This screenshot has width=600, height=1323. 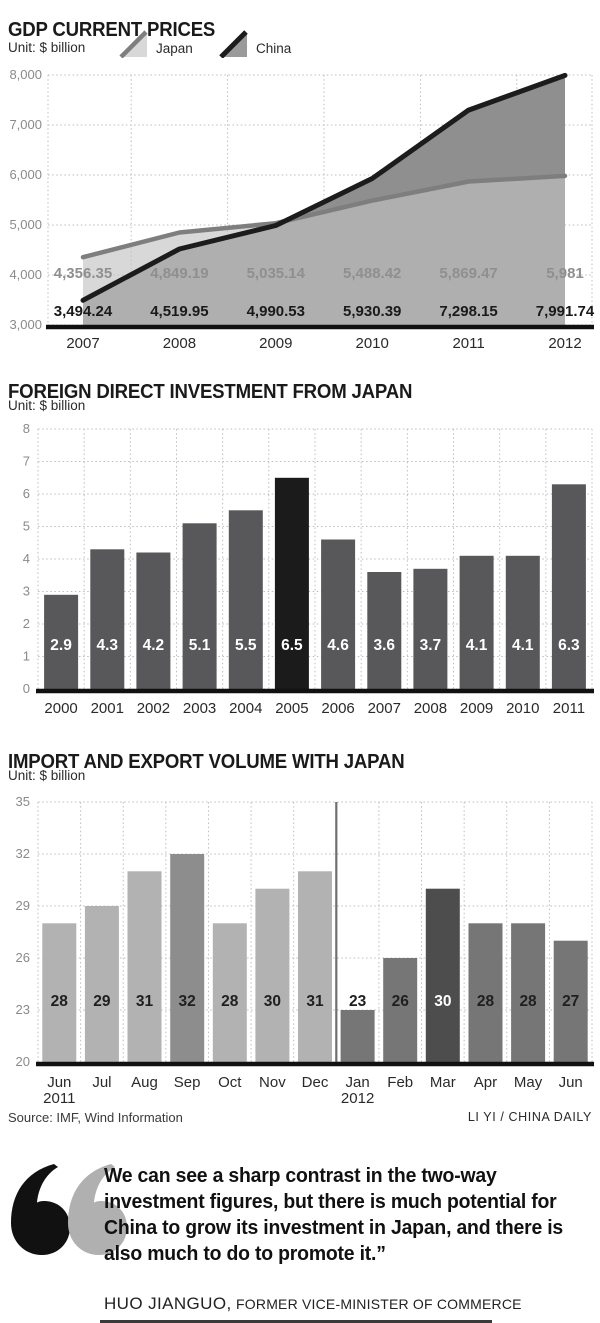 What do you see at coordinates (153, 708) in the screenshot?
I see `svg-text: 2002` at bounding box center [153, 708].